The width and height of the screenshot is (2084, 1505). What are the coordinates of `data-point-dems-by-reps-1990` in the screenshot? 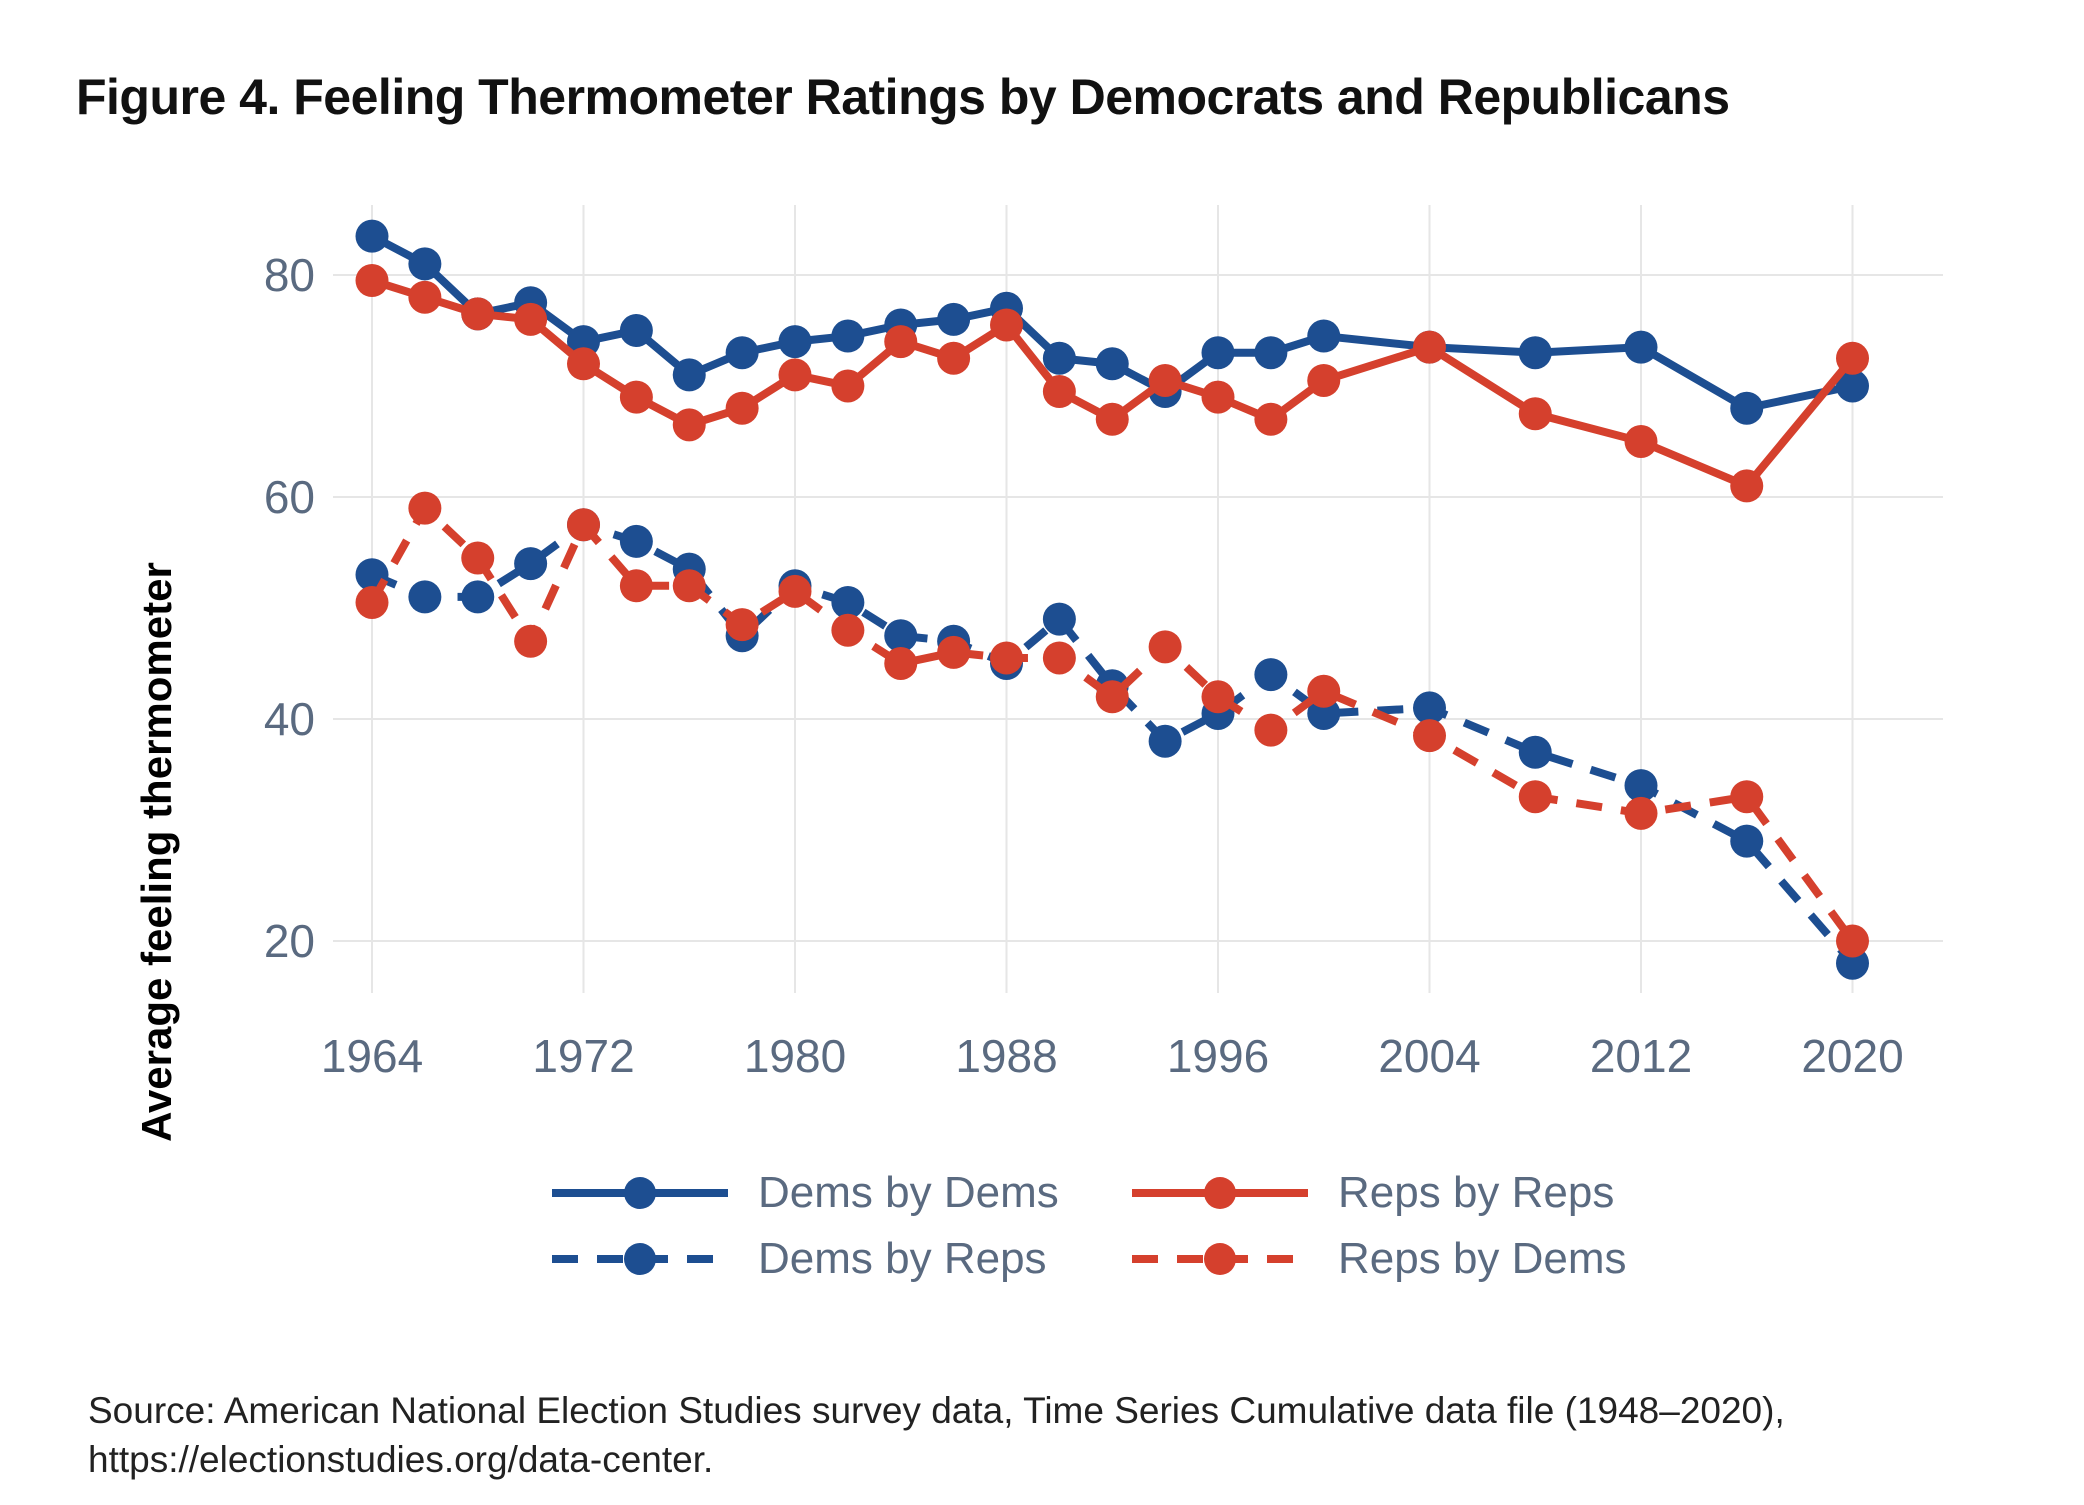 It's located at (1059, 619).